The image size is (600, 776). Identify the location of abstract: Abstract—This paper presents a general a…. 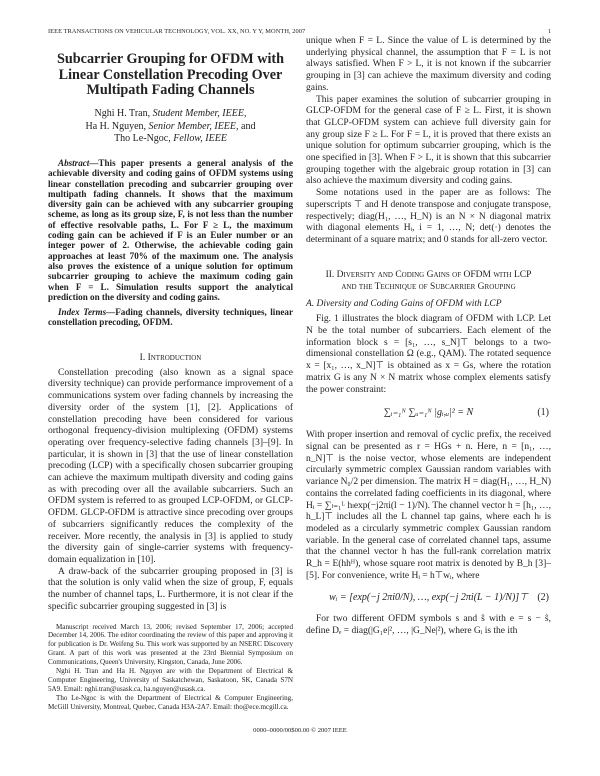
(170, 230).